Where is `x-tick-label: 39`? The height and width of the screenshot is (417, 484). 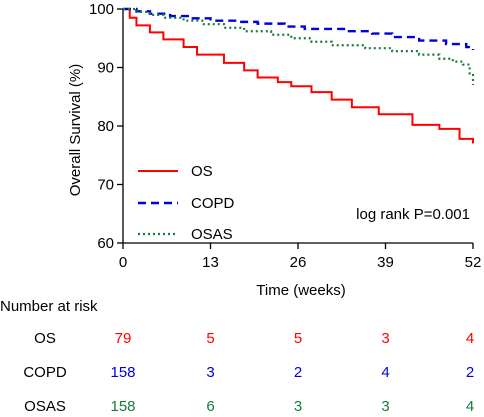 x-tick-label: 39 is located at coordinates (385, 262).